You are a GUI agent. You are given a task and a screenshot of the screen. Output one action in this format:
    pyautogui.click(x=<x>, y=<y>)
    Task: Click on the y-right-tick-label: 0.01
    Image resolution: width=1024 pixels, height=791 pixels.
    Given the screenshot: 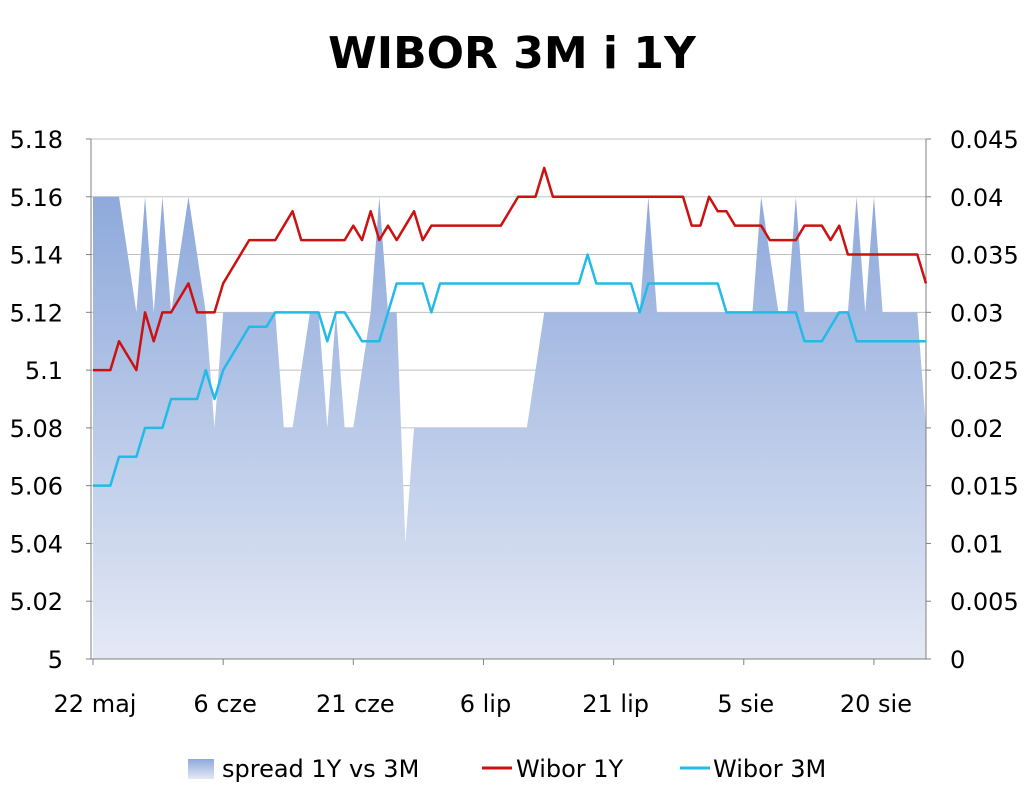 What is the action you would take?
    pyautogui.click(x=976, y=544)
    